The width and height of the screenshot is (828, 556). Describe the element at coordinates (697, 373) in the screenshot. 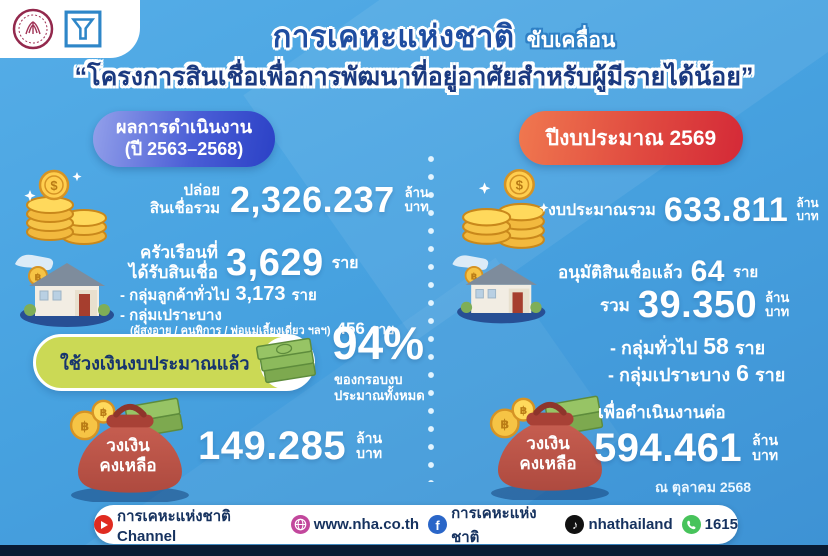

I see `approved-bullet-vulnerable: - กลุ่มเปราะบาง 6 ราย` at that location.